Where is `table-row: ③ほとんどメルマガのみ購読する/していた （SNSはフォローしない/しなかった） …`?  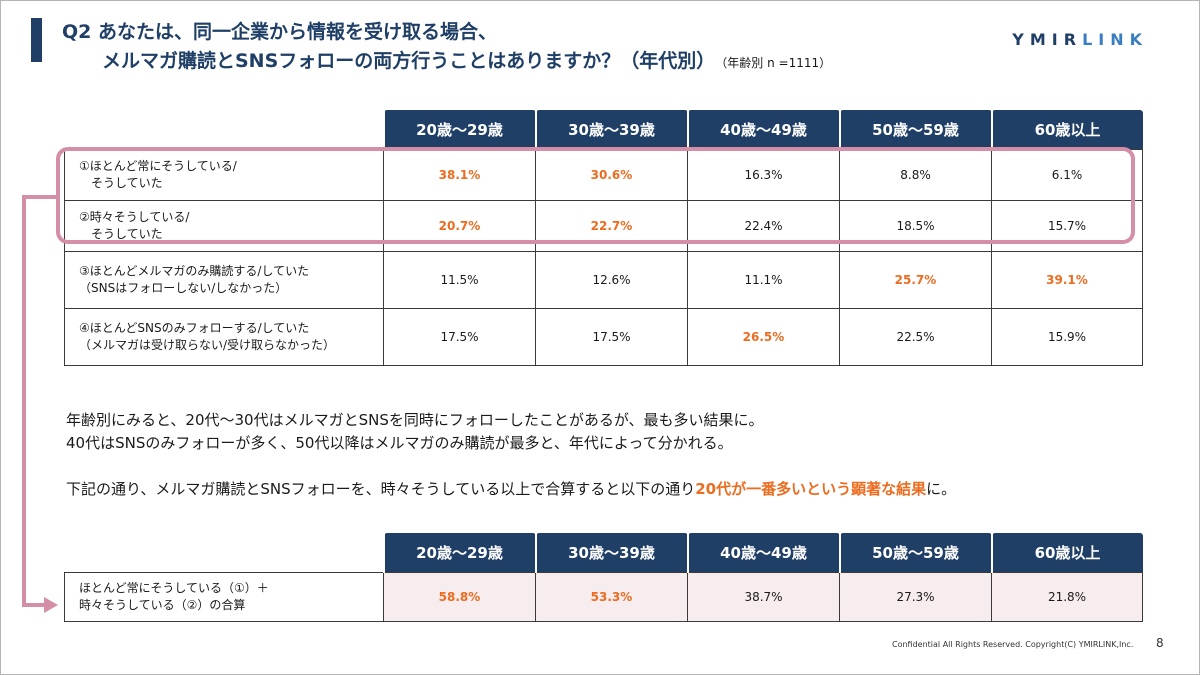 table-row: ③ほとんどメルマガのみ購読する/していた （SNSはフォローしない/しなかった） … is located at coordinates (603, 280).